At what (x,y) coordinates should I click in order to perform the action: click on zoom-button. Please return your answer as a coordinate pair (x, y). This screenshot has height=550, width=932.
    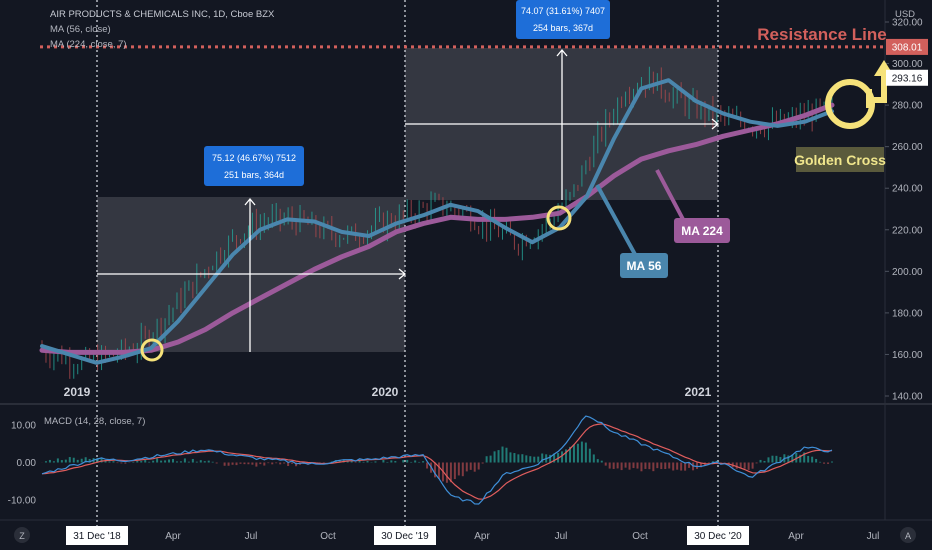
    Looking at the image, I should click on (22, 535).